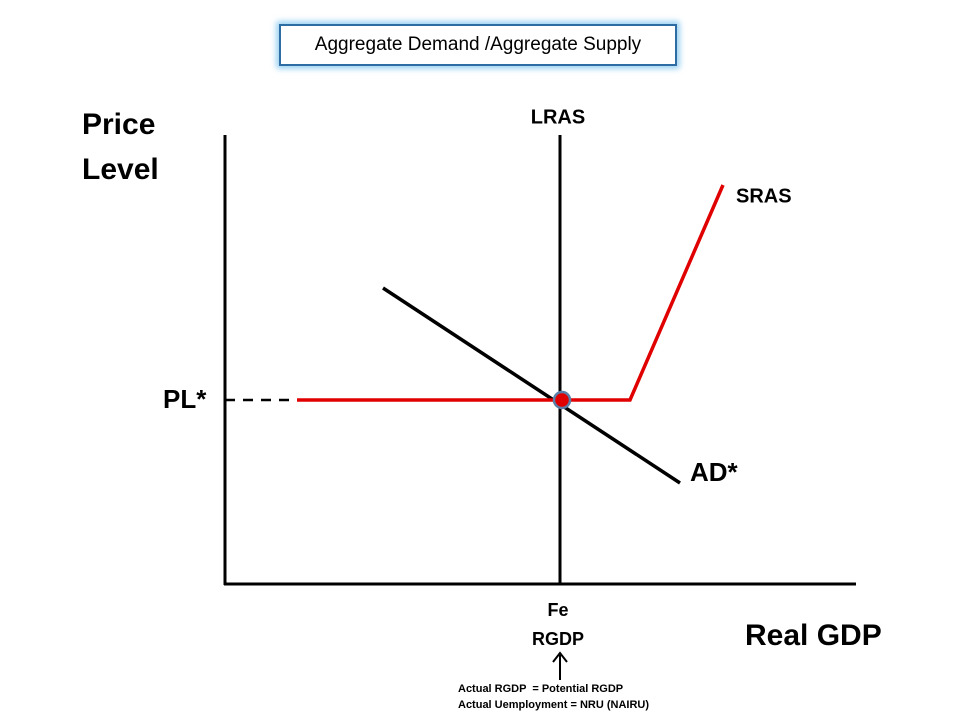 The image size is (960, 720). I want to click on note: Actual RGDP = Potential RGDP, so click(540, 689).